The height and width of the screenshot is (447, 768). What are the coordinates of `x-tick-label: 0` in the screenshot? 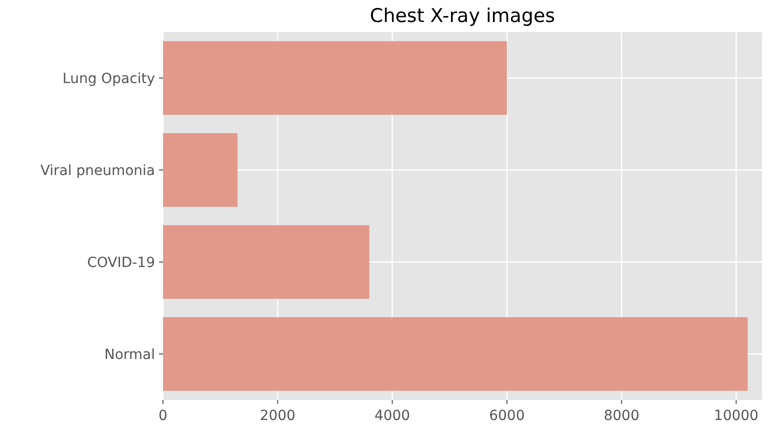 It's located at (163, 416).